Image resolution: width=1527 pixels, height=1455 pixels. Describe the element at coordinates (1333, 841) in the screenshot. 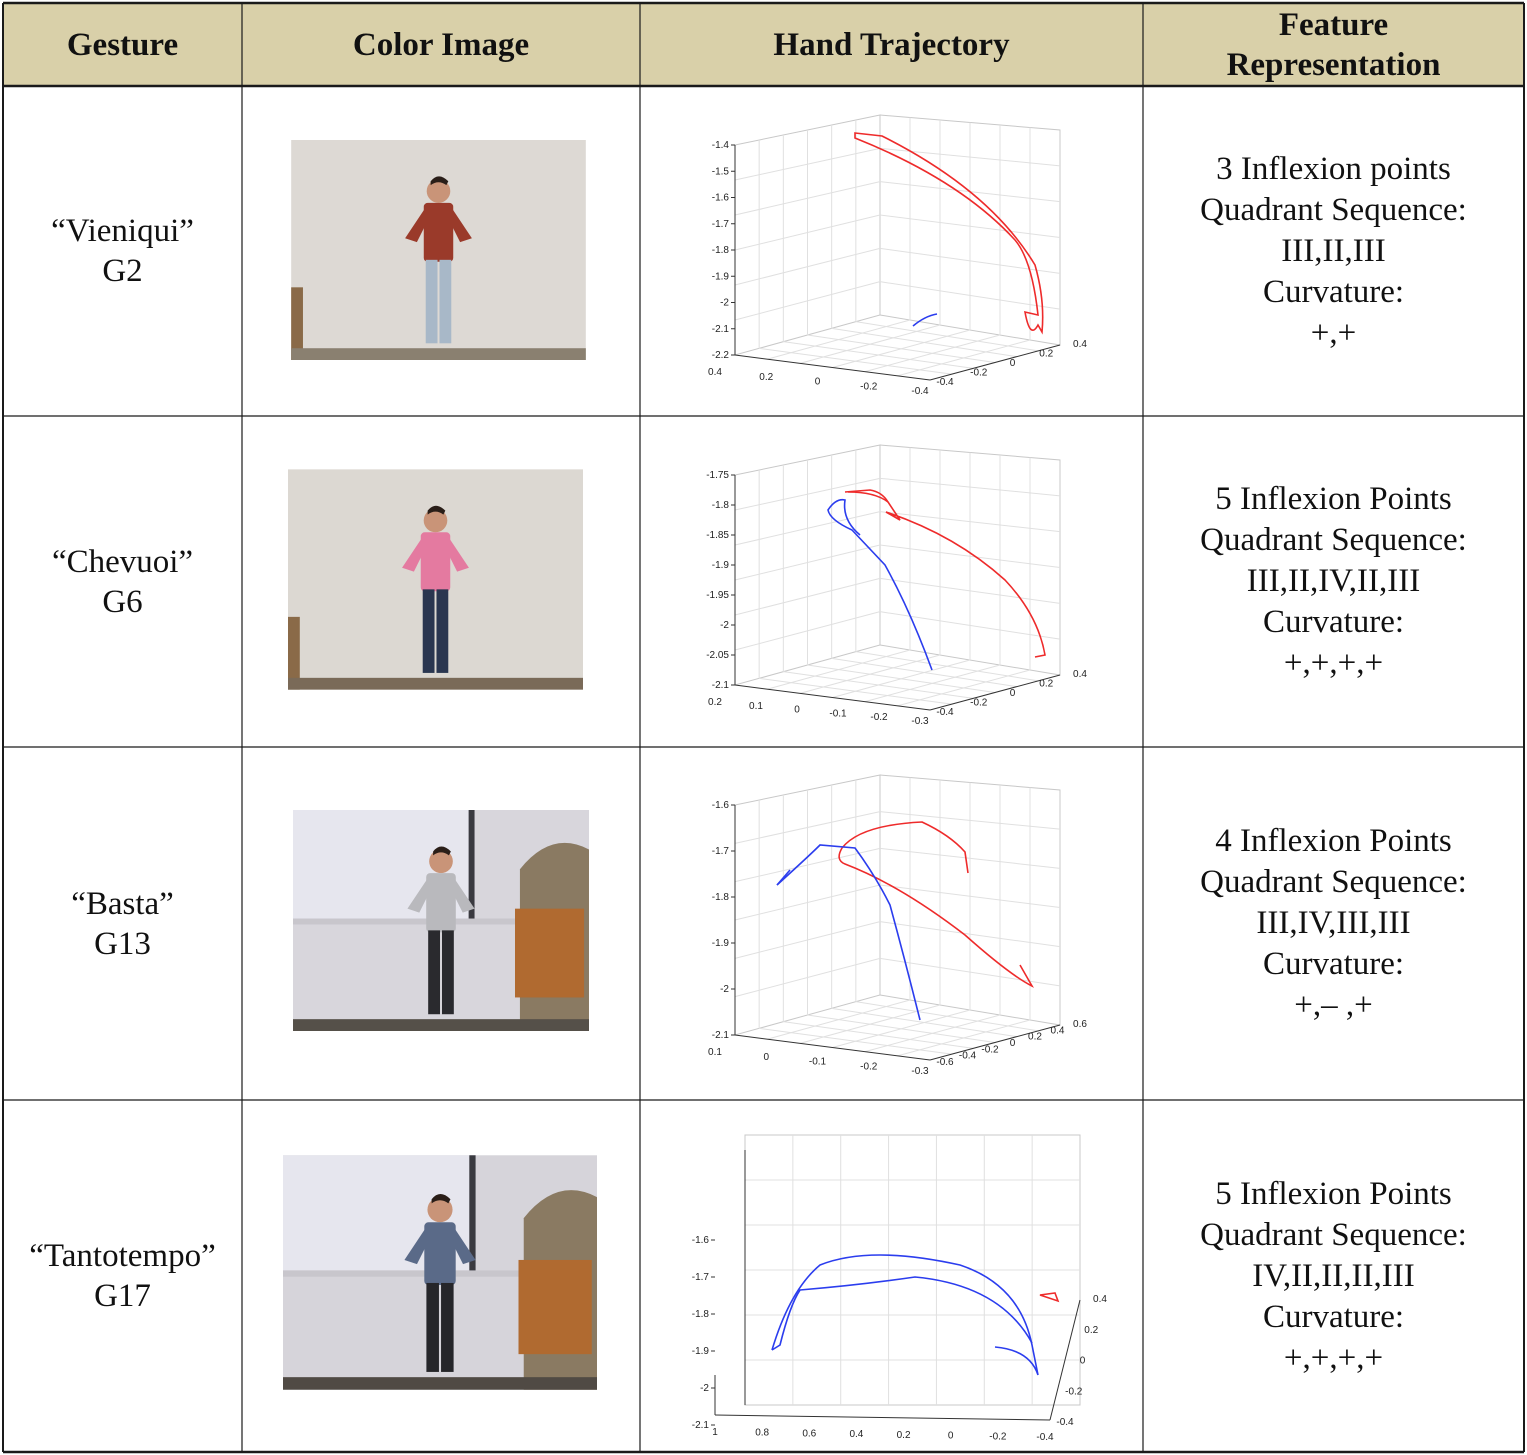

I see `feature-line: 4 Inflexion Points` at that location.